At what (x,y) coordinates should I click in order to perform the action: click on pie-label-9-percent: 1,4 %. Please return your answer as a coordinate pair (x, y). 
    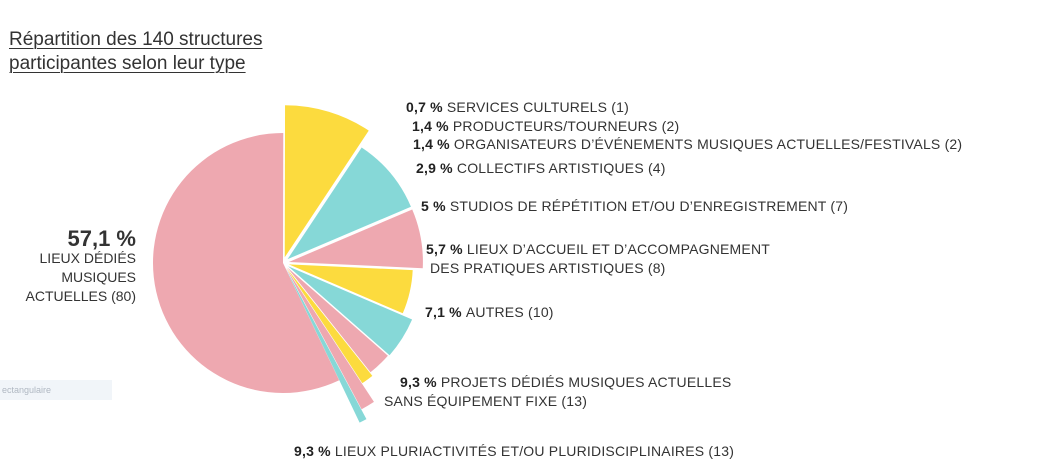
    Looking at the image, I should click on (432, 126).